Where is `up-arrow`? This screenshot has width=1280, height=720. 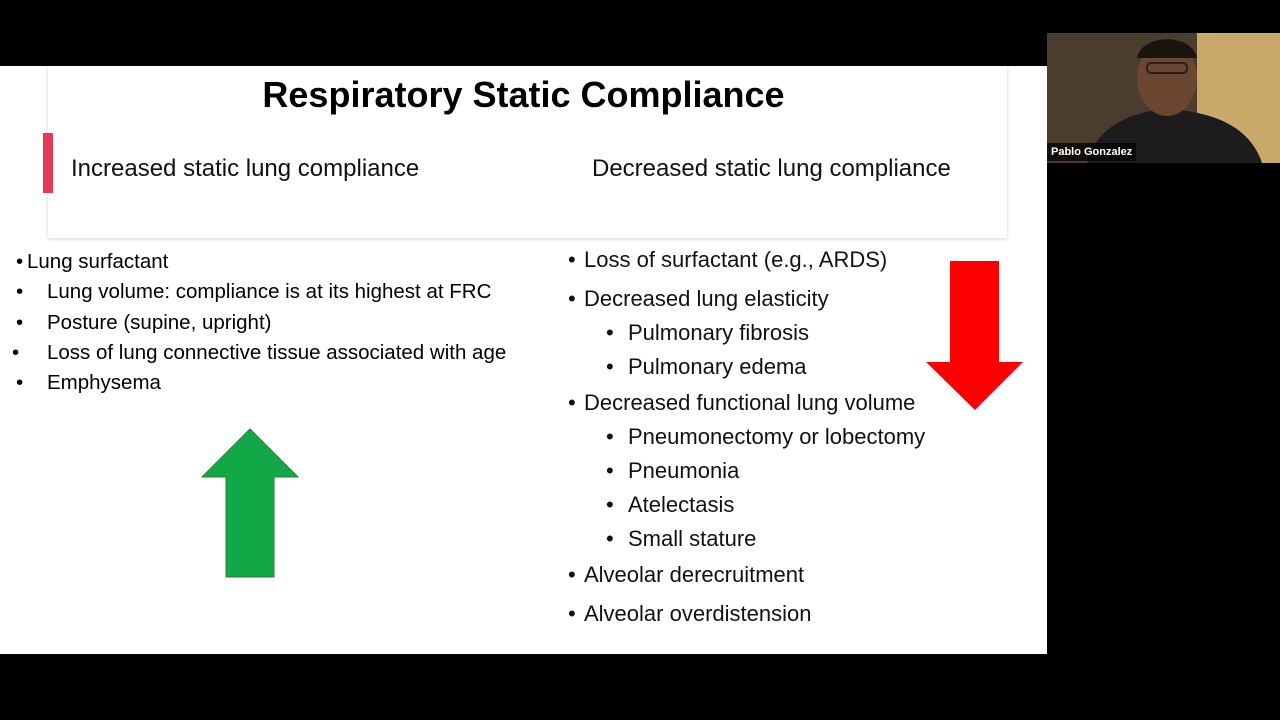
up-arrow is located at coordinates (250, 503).